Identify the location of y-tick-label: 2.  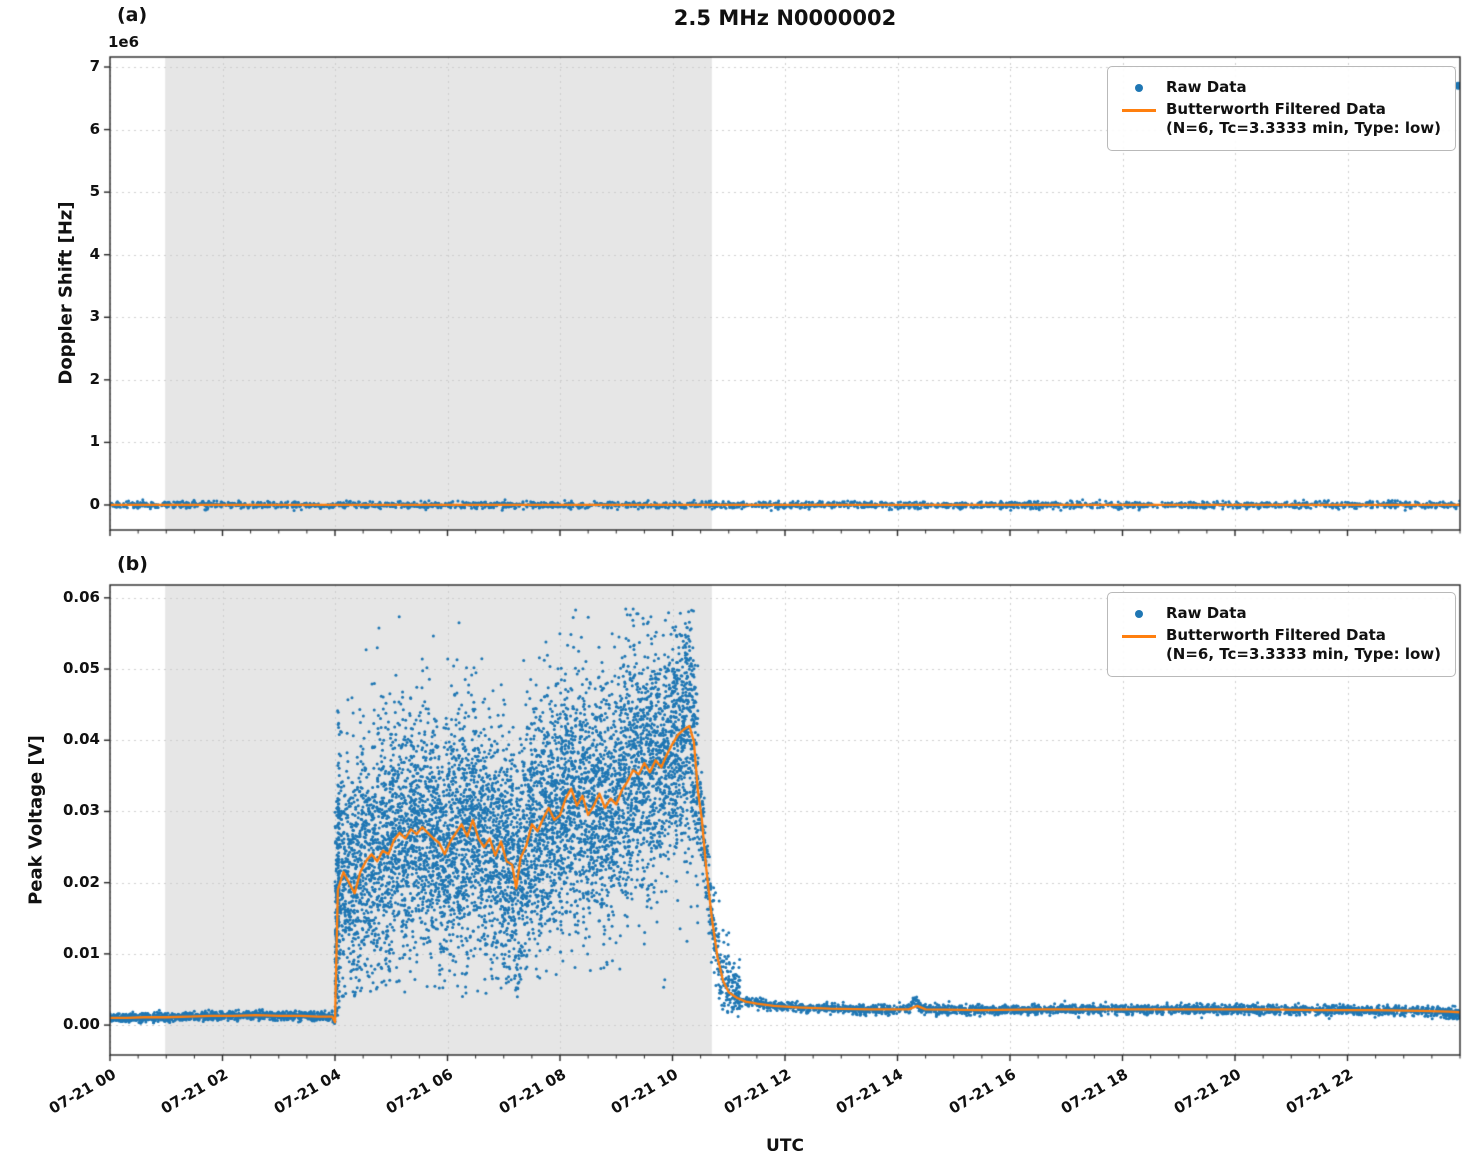
(94, 378).